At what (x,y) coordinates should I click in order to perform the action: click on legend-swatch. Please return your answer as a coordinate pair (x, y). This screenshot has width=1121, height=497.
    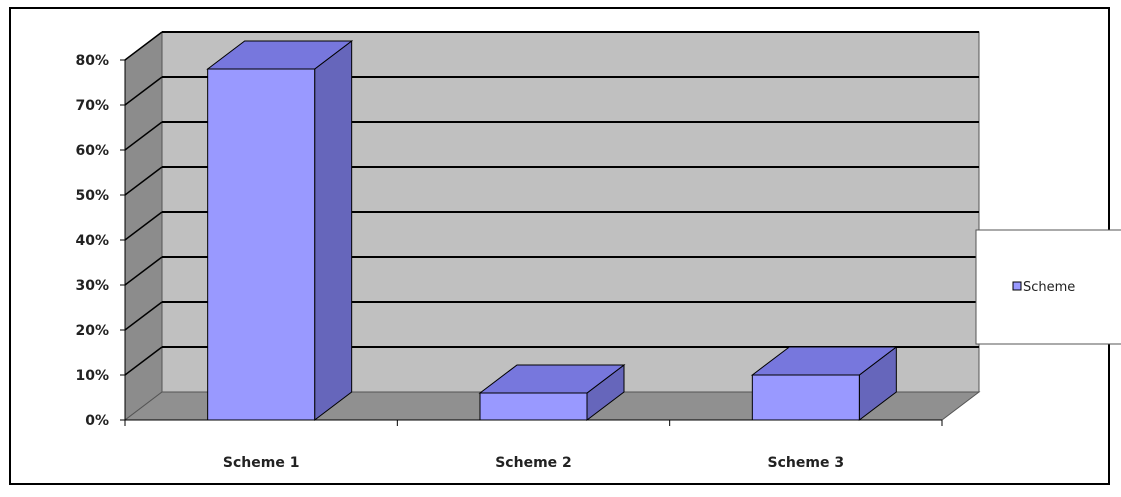
    Looking at the image, I should click on (1017, 286).